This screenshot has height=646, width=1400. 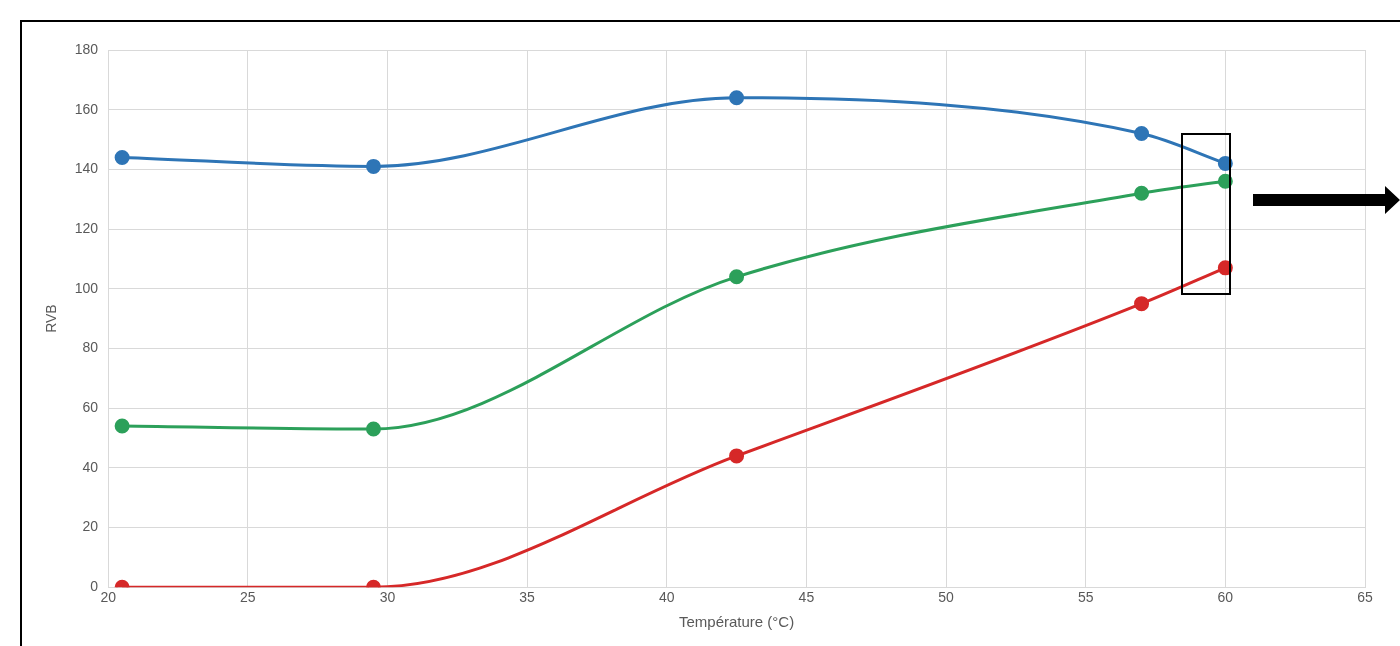 What do you see at coordinates (736, 622) in the screenshot?
I see `x-axis-title: Température (°C)` at bounding box center [736, 622].